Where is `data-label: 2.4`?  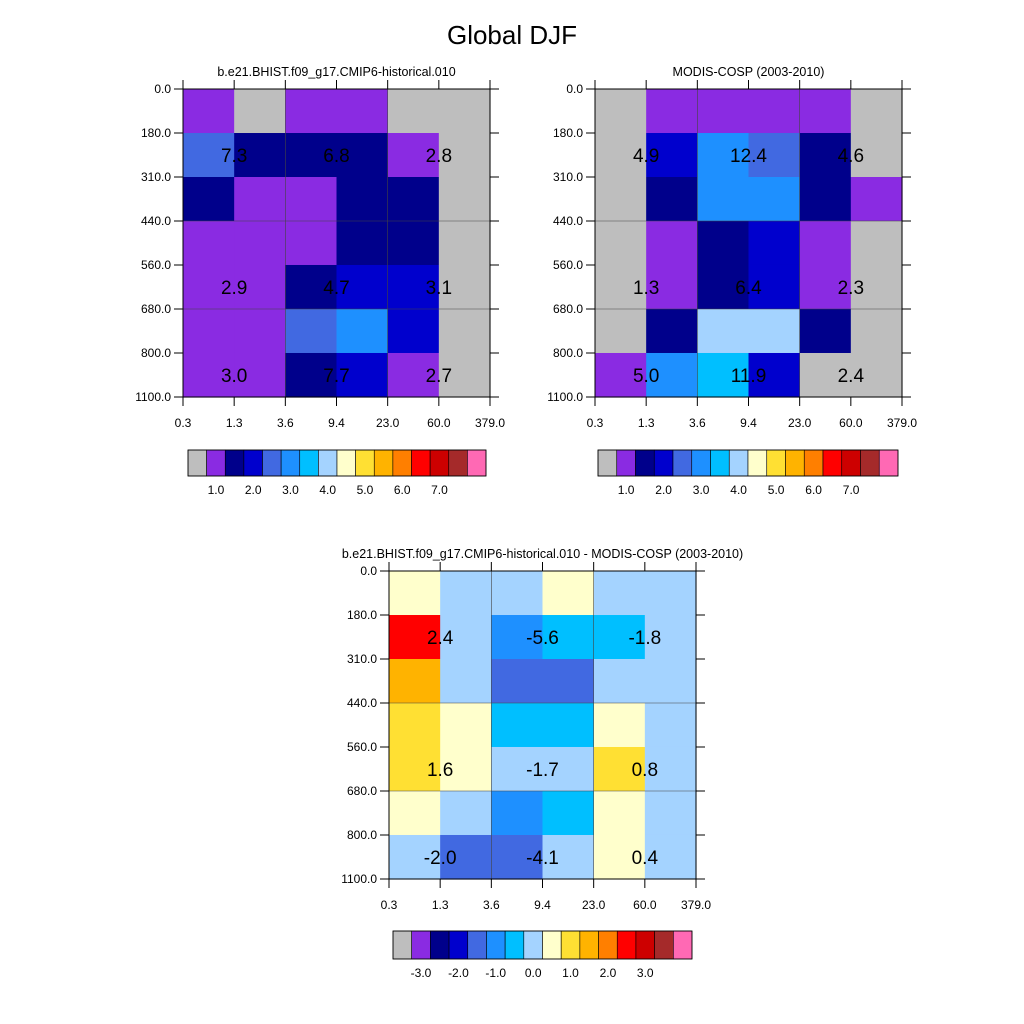 data-label: 2.4 is located at coordinates (440, 638).